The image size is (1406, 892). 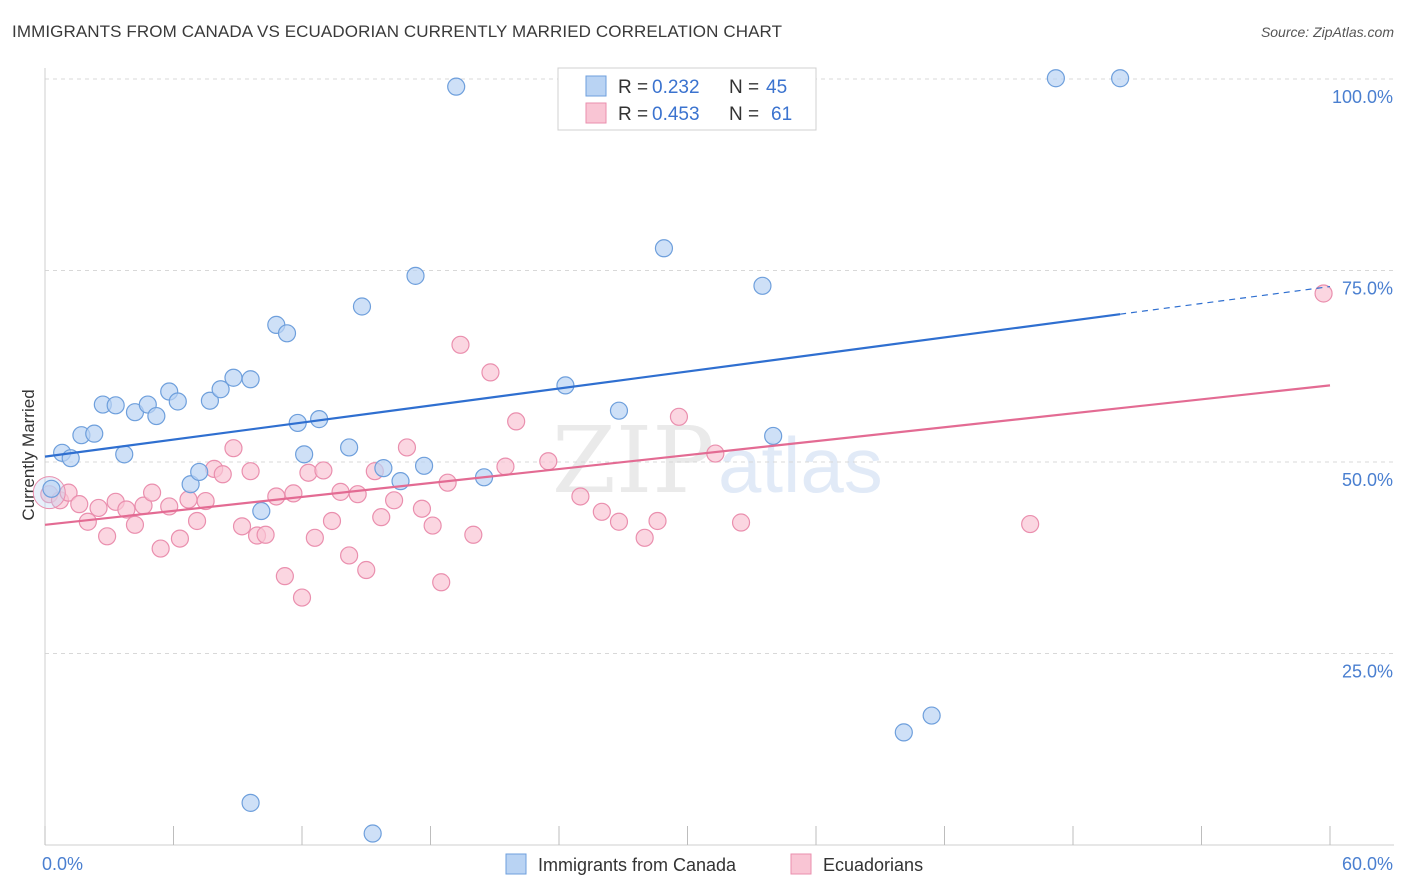 I want to click on x-tick-label: 60.0%, so click(x=1367, y=864).